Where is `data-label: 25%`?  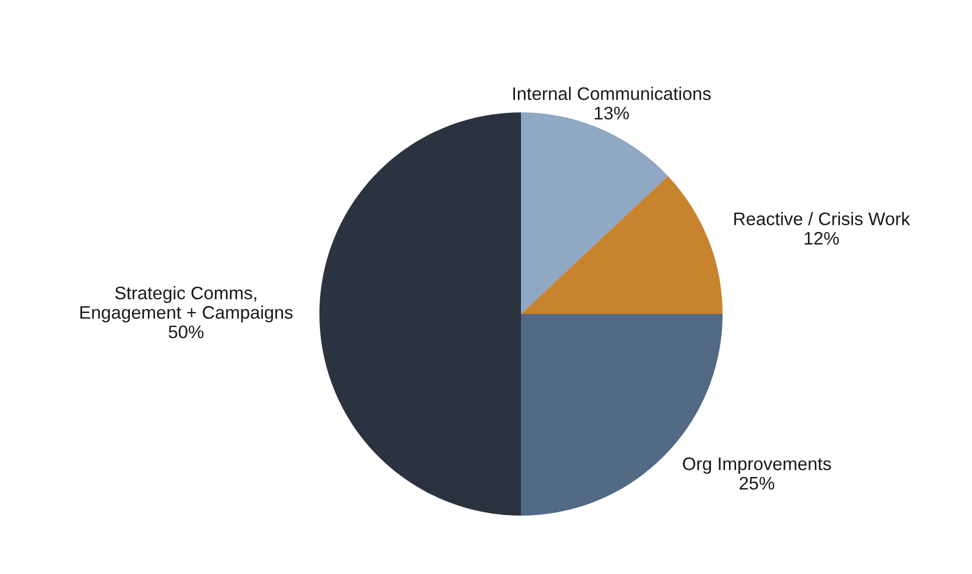 data-label: 25% is located at coordinates (757, 483).